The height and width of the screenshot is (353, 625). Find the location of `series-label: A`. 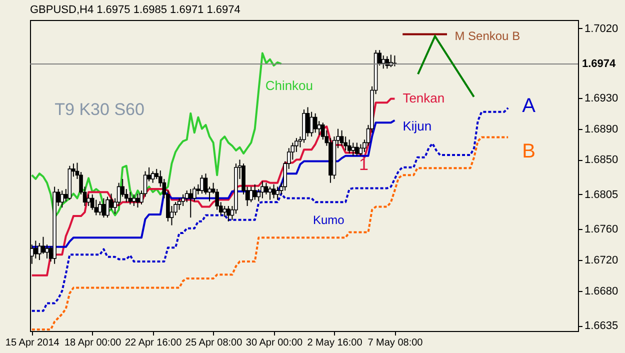

series-label: A is located at coordinates (529, 105).